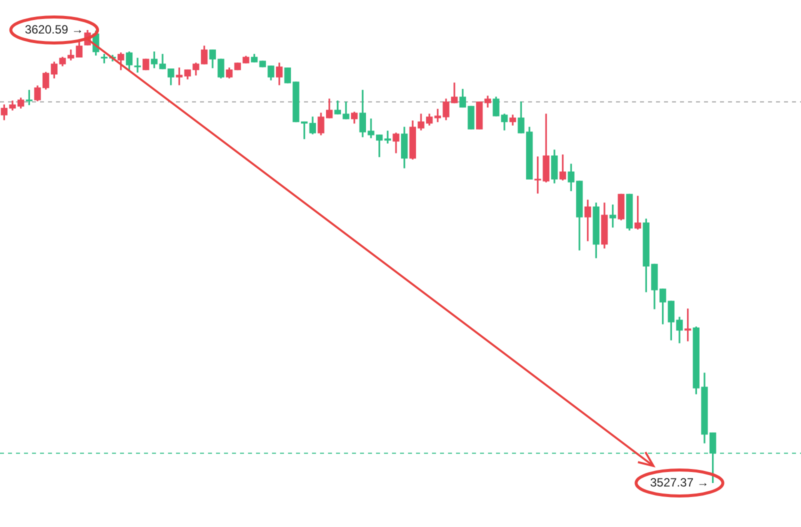  I want to click on candlestick, so click(479, 116).